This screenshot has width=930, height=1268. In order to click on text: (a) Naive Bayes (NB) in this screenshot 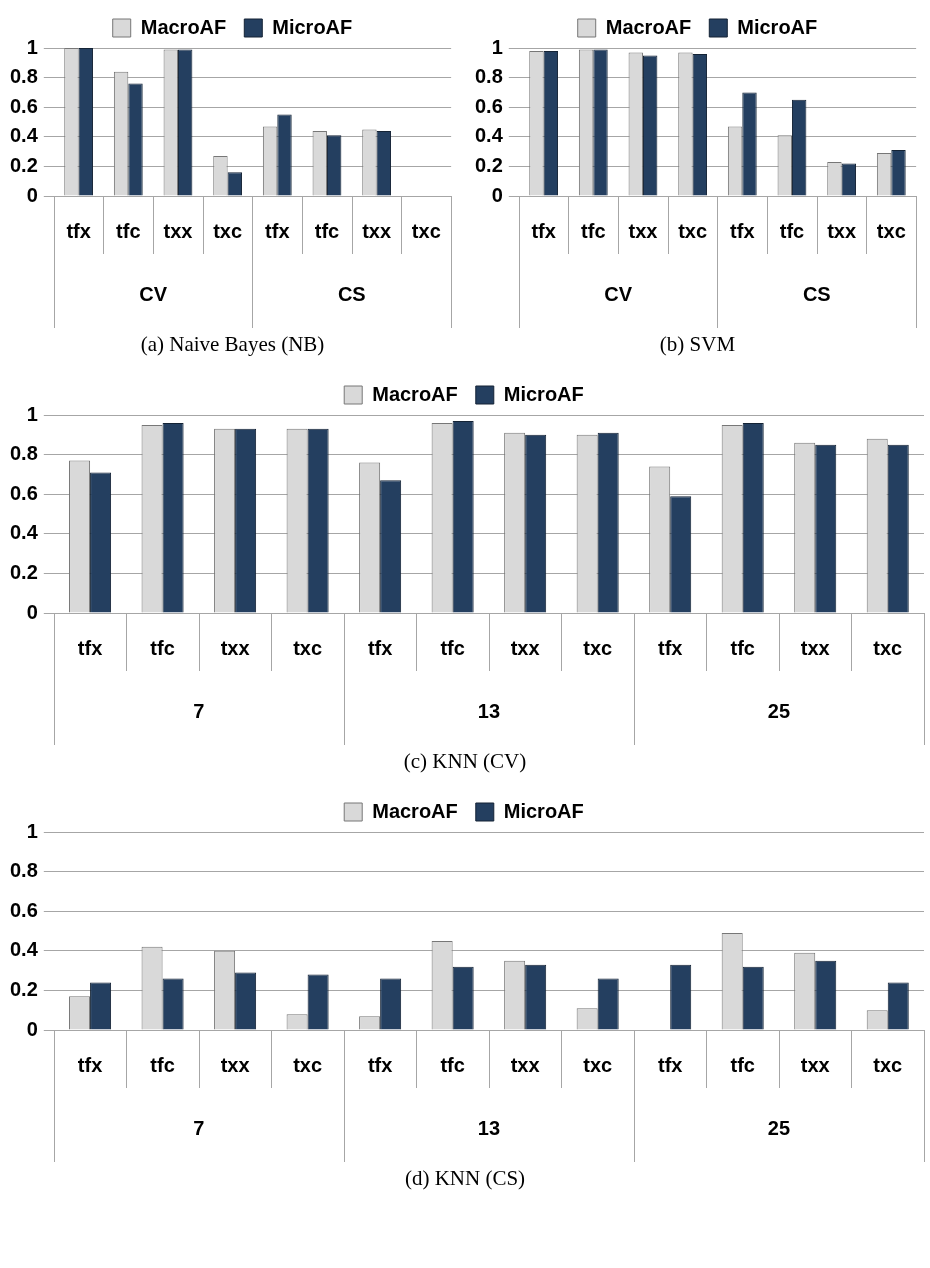, I will do `click(232, 344)`.